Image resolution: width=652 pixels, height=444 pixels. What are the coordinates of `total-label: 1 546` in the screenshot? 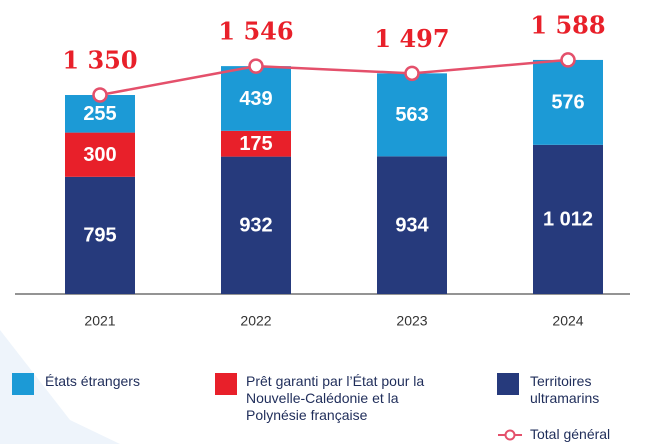 It's located at (255, 31).